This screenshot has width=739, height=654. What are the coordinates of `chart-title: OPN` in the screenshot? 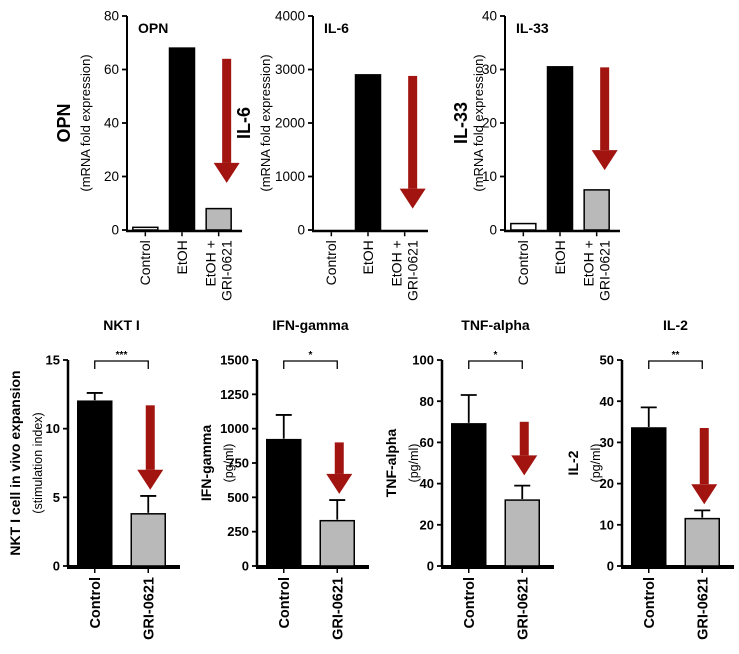 It's located at (153, 28).